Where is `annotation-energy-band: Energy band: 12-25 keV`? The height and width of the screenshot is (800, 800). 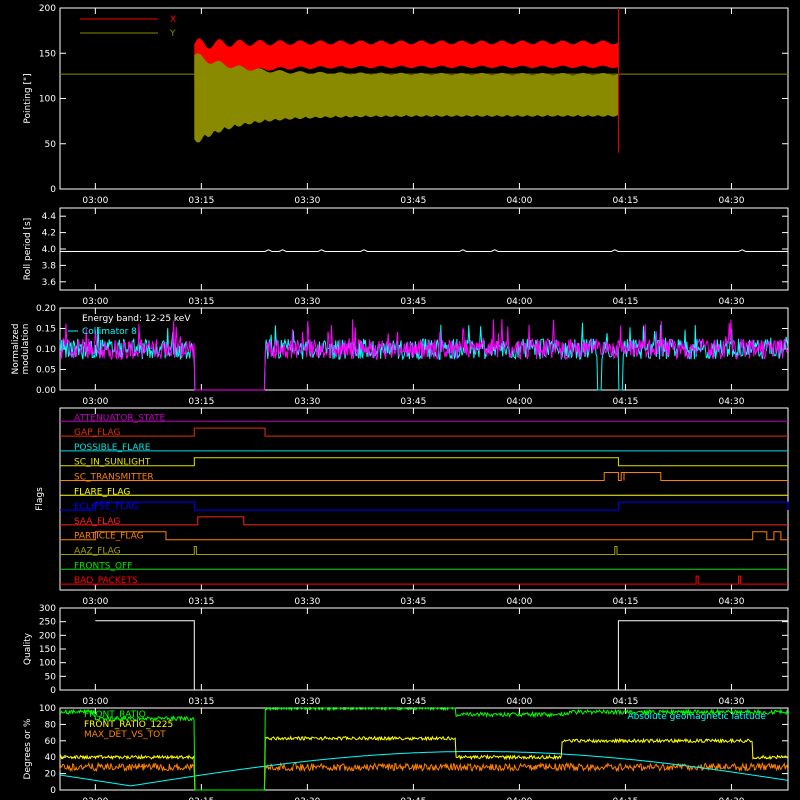 annotation-energy-band: Energy band: 12-25 keV is located at coordinates (136, 319).